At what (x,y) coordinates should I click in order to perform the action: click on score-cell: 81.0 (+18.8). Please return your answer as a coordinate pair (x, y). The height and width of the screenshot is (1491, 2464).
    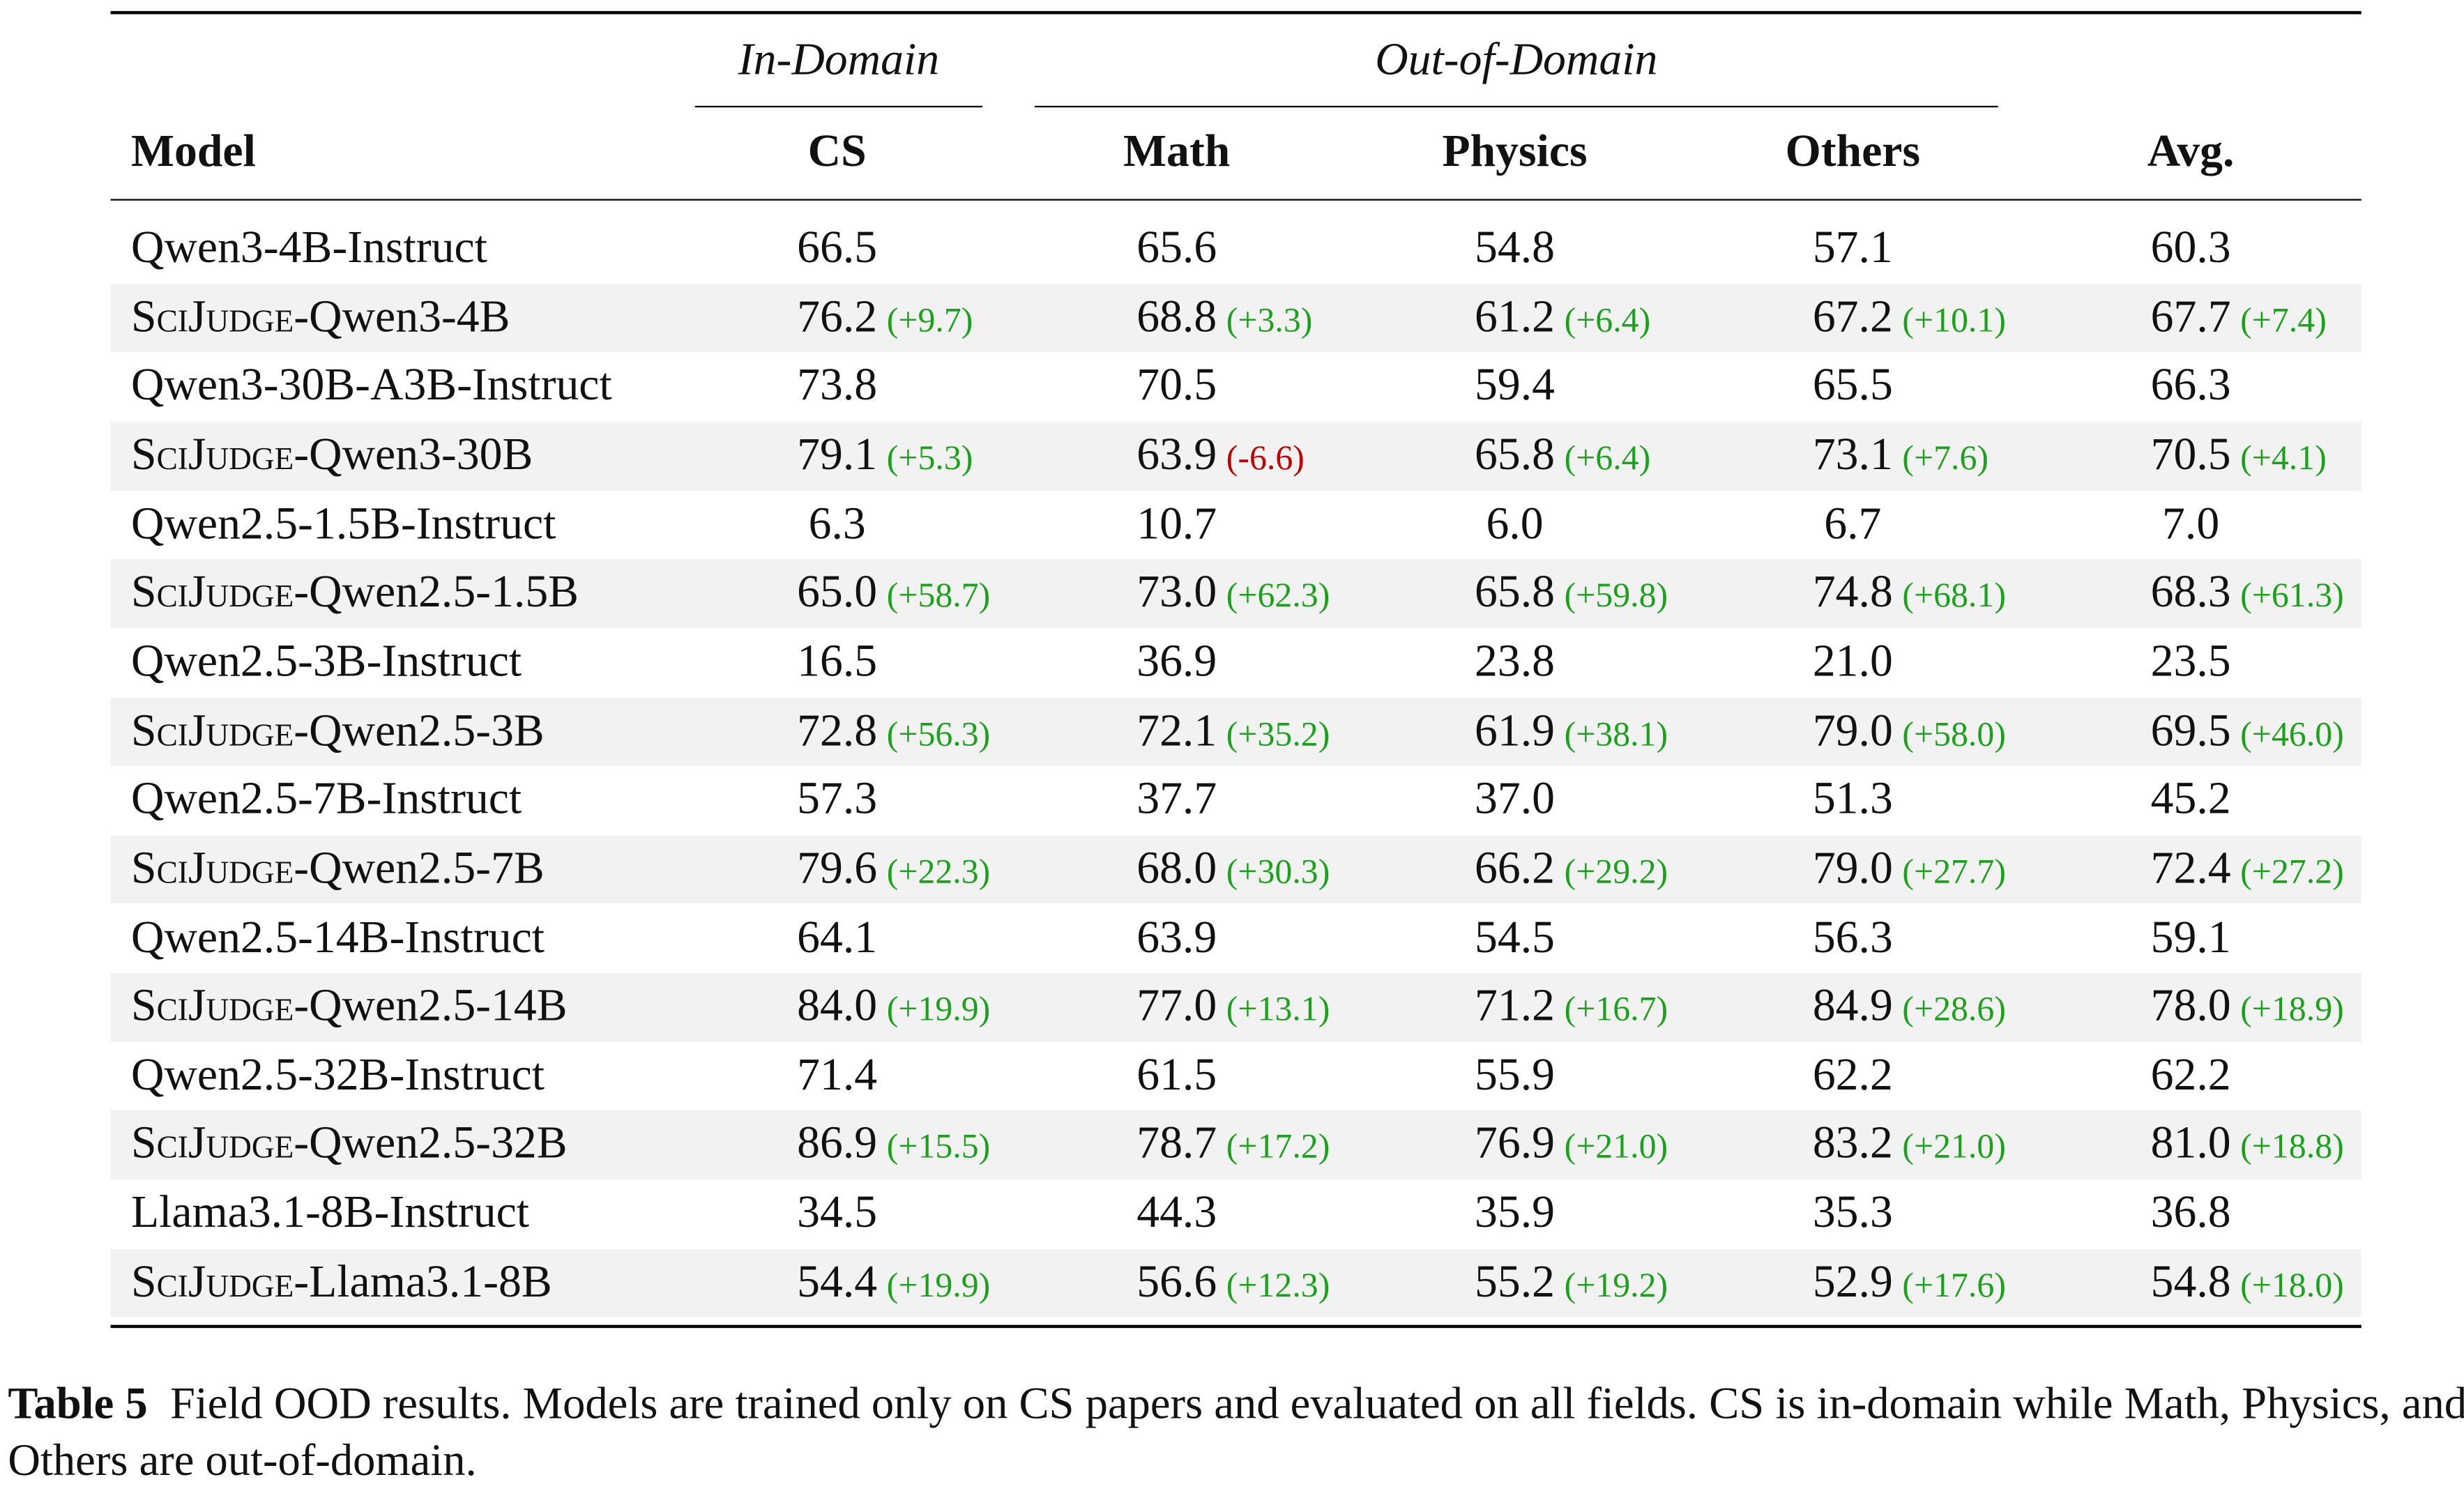
    Looking at the image, I should click on (2247, 1145).